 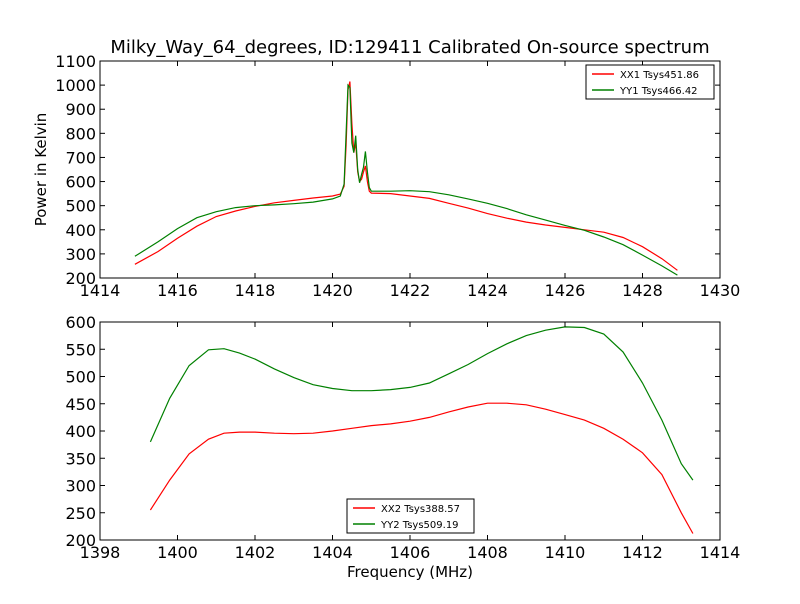 I want to click on legend-entry: YY2 Tsys509.19, so click(x=419, y=525).